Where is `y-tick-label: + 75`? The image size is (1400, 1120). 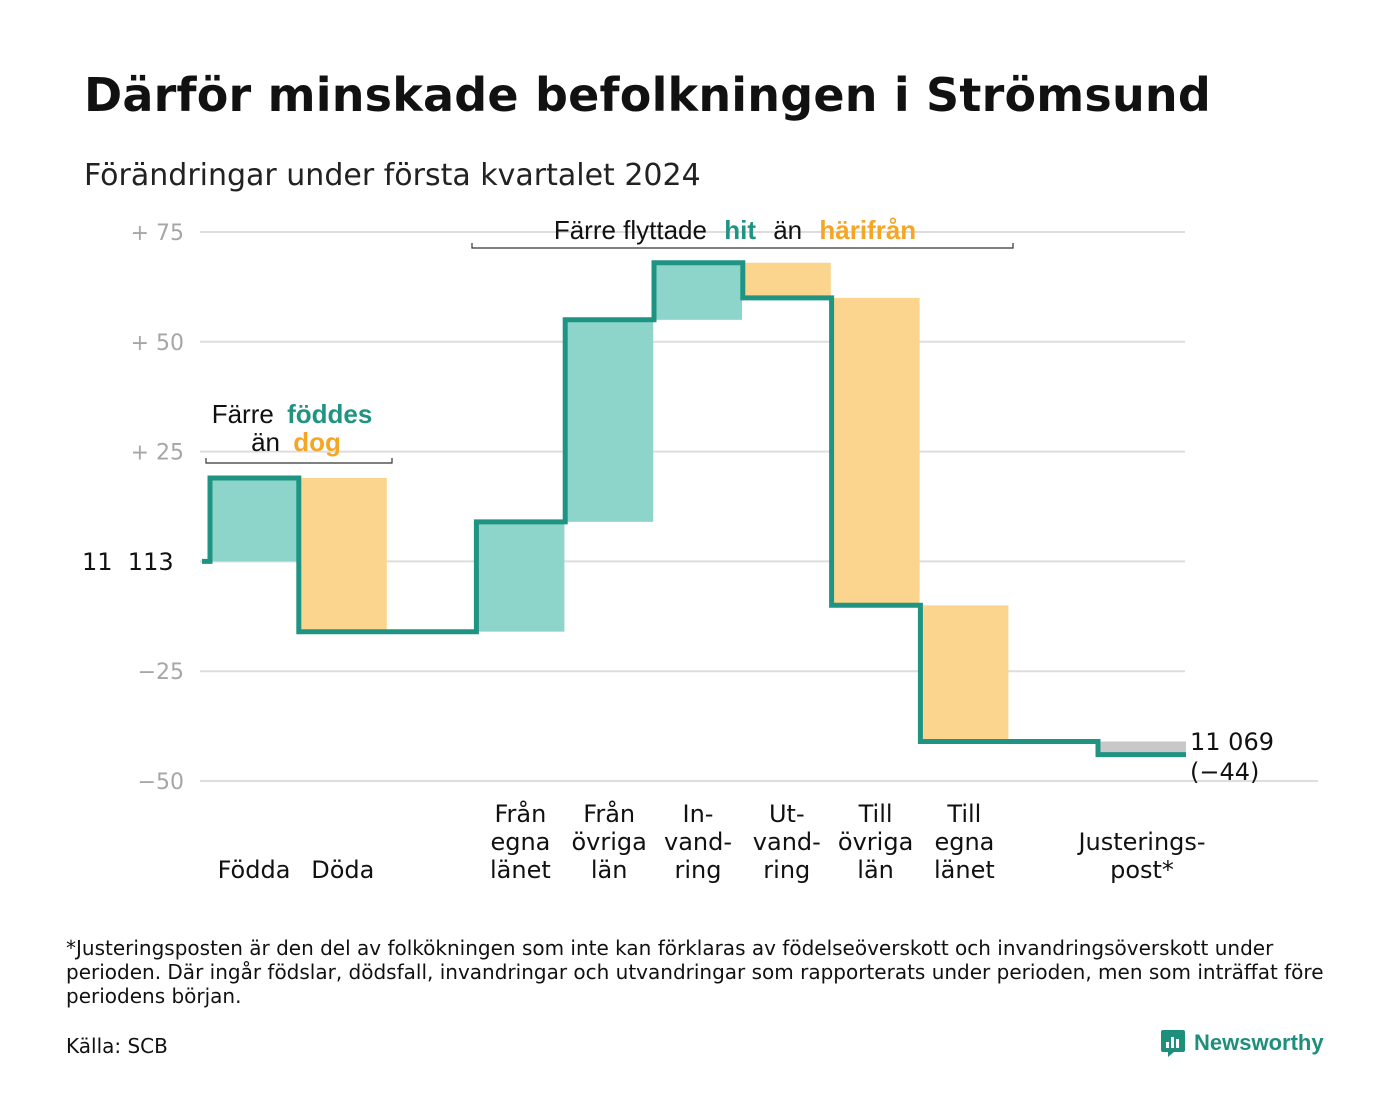
y-tick-label: + 75 is located at coordinates (157, 233).